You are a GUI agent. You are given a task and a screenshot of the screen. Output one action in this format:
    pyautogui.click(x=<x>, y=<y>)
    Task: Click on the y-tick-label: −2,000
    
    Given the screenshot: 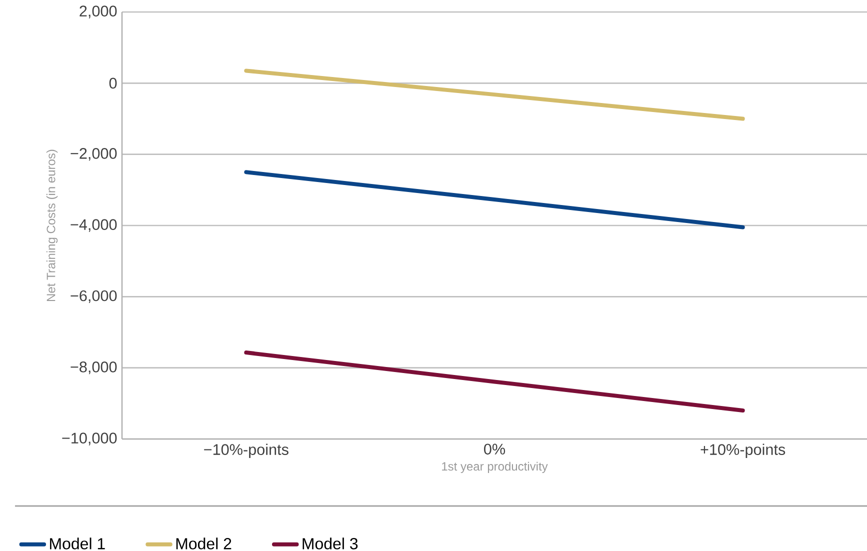 What is the action you would take?
    pyautogui.click(x=93, y=154)
    